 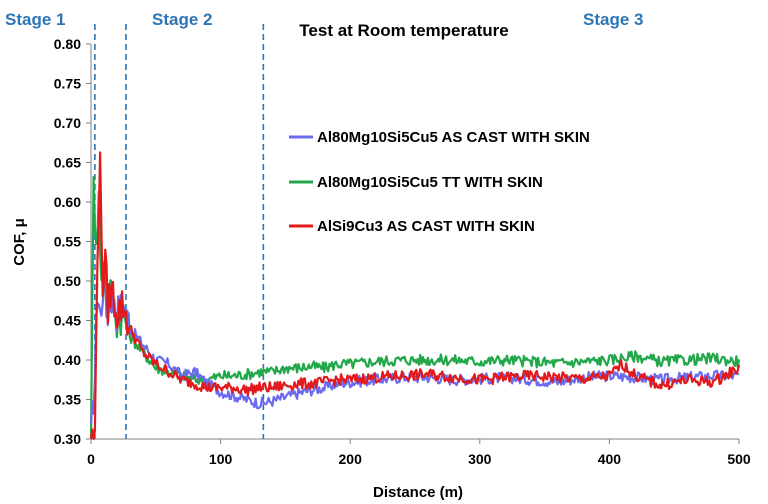 What do you see at coordinates (67, 242) in the screenshot?
I see `y-tick-label: 0.55` at bounding box center [67, 242].